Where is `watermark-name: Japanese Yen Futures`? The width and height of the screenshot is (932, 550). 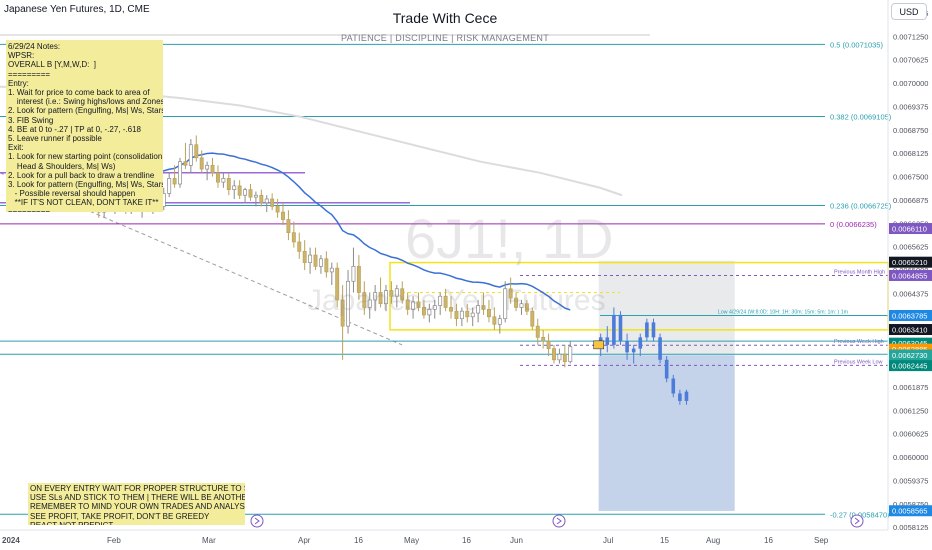 watermark-name: Japanese Yen Futures is located at coordinates (456, 300).